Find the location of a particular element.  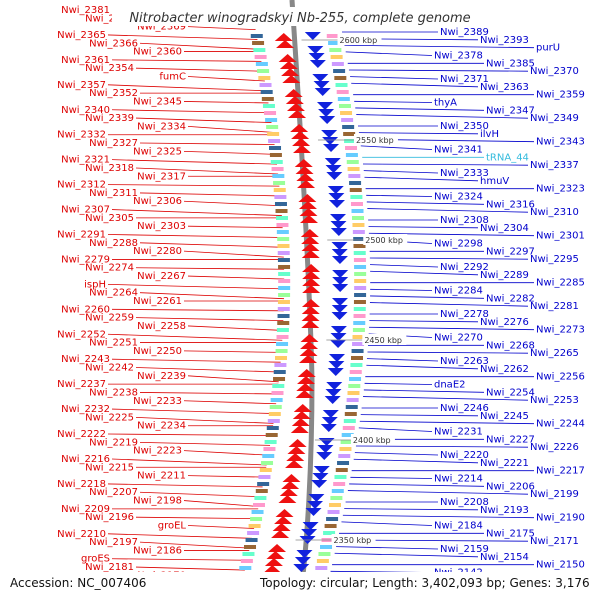

gene-label: Nwi_2207 is located at coordinates (113, 492).